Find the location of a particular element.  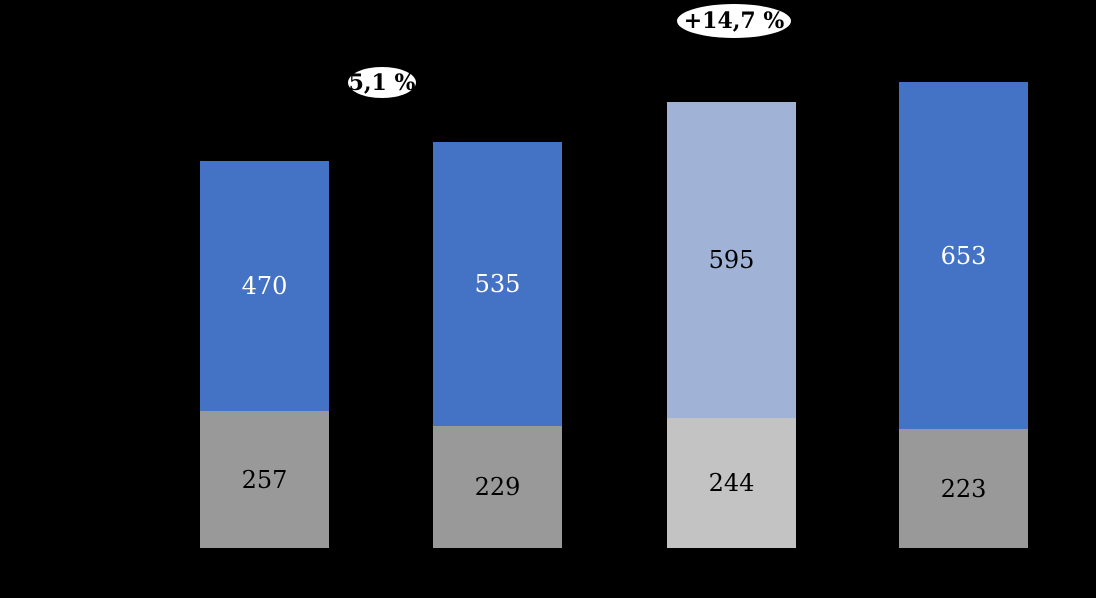

bar-2-top-value-label: 535 is located at coordinates (497, 284).